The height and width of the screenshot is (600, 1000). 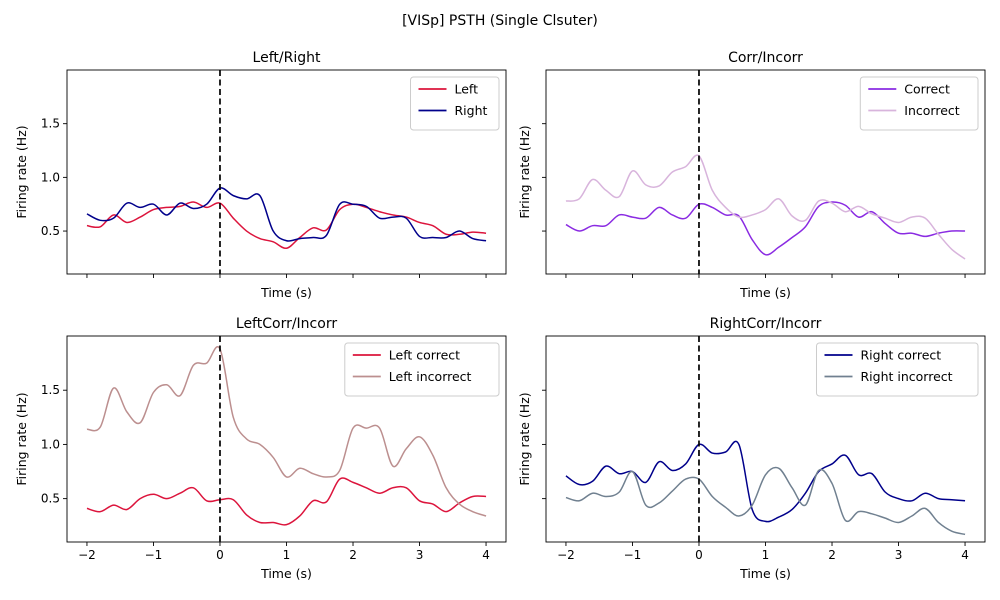 I want to click on legend-label: Right, so click(x=471, y=110).